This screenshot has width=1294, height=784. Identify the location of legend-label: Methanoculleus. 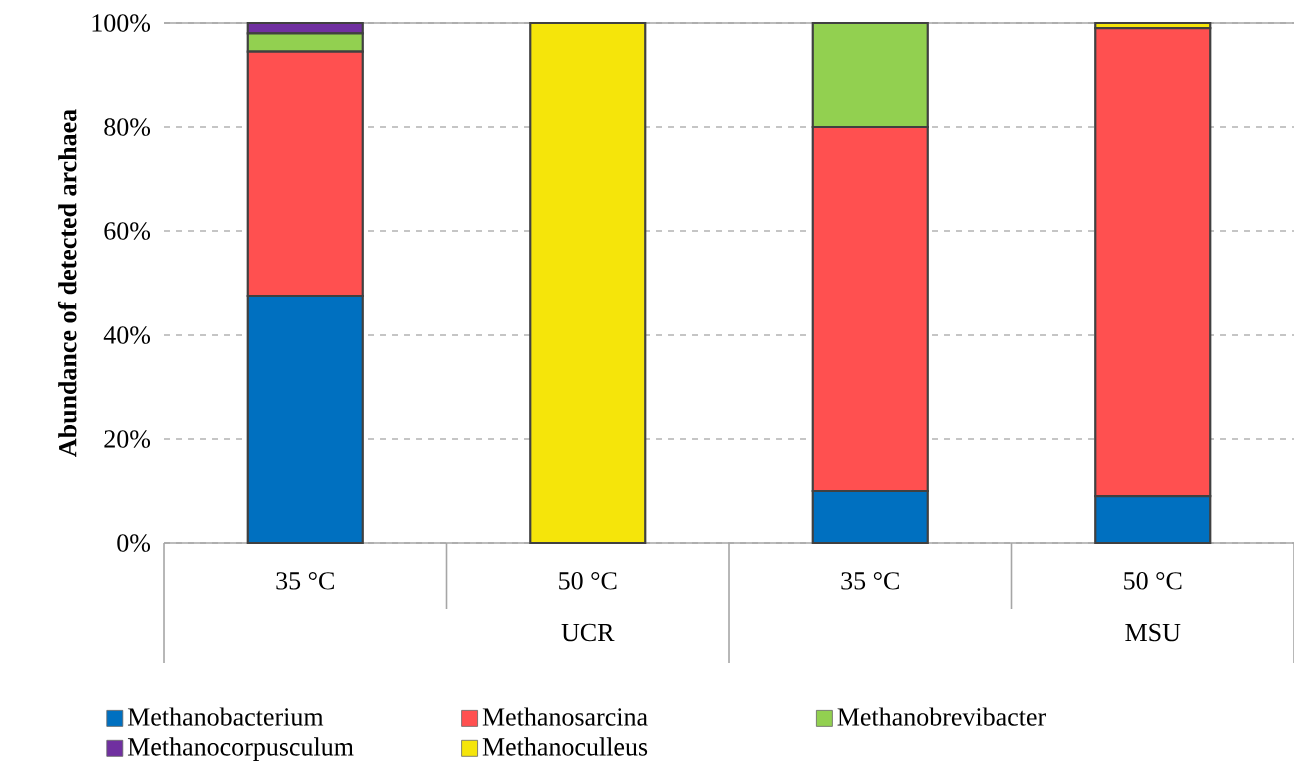
(565, 746).